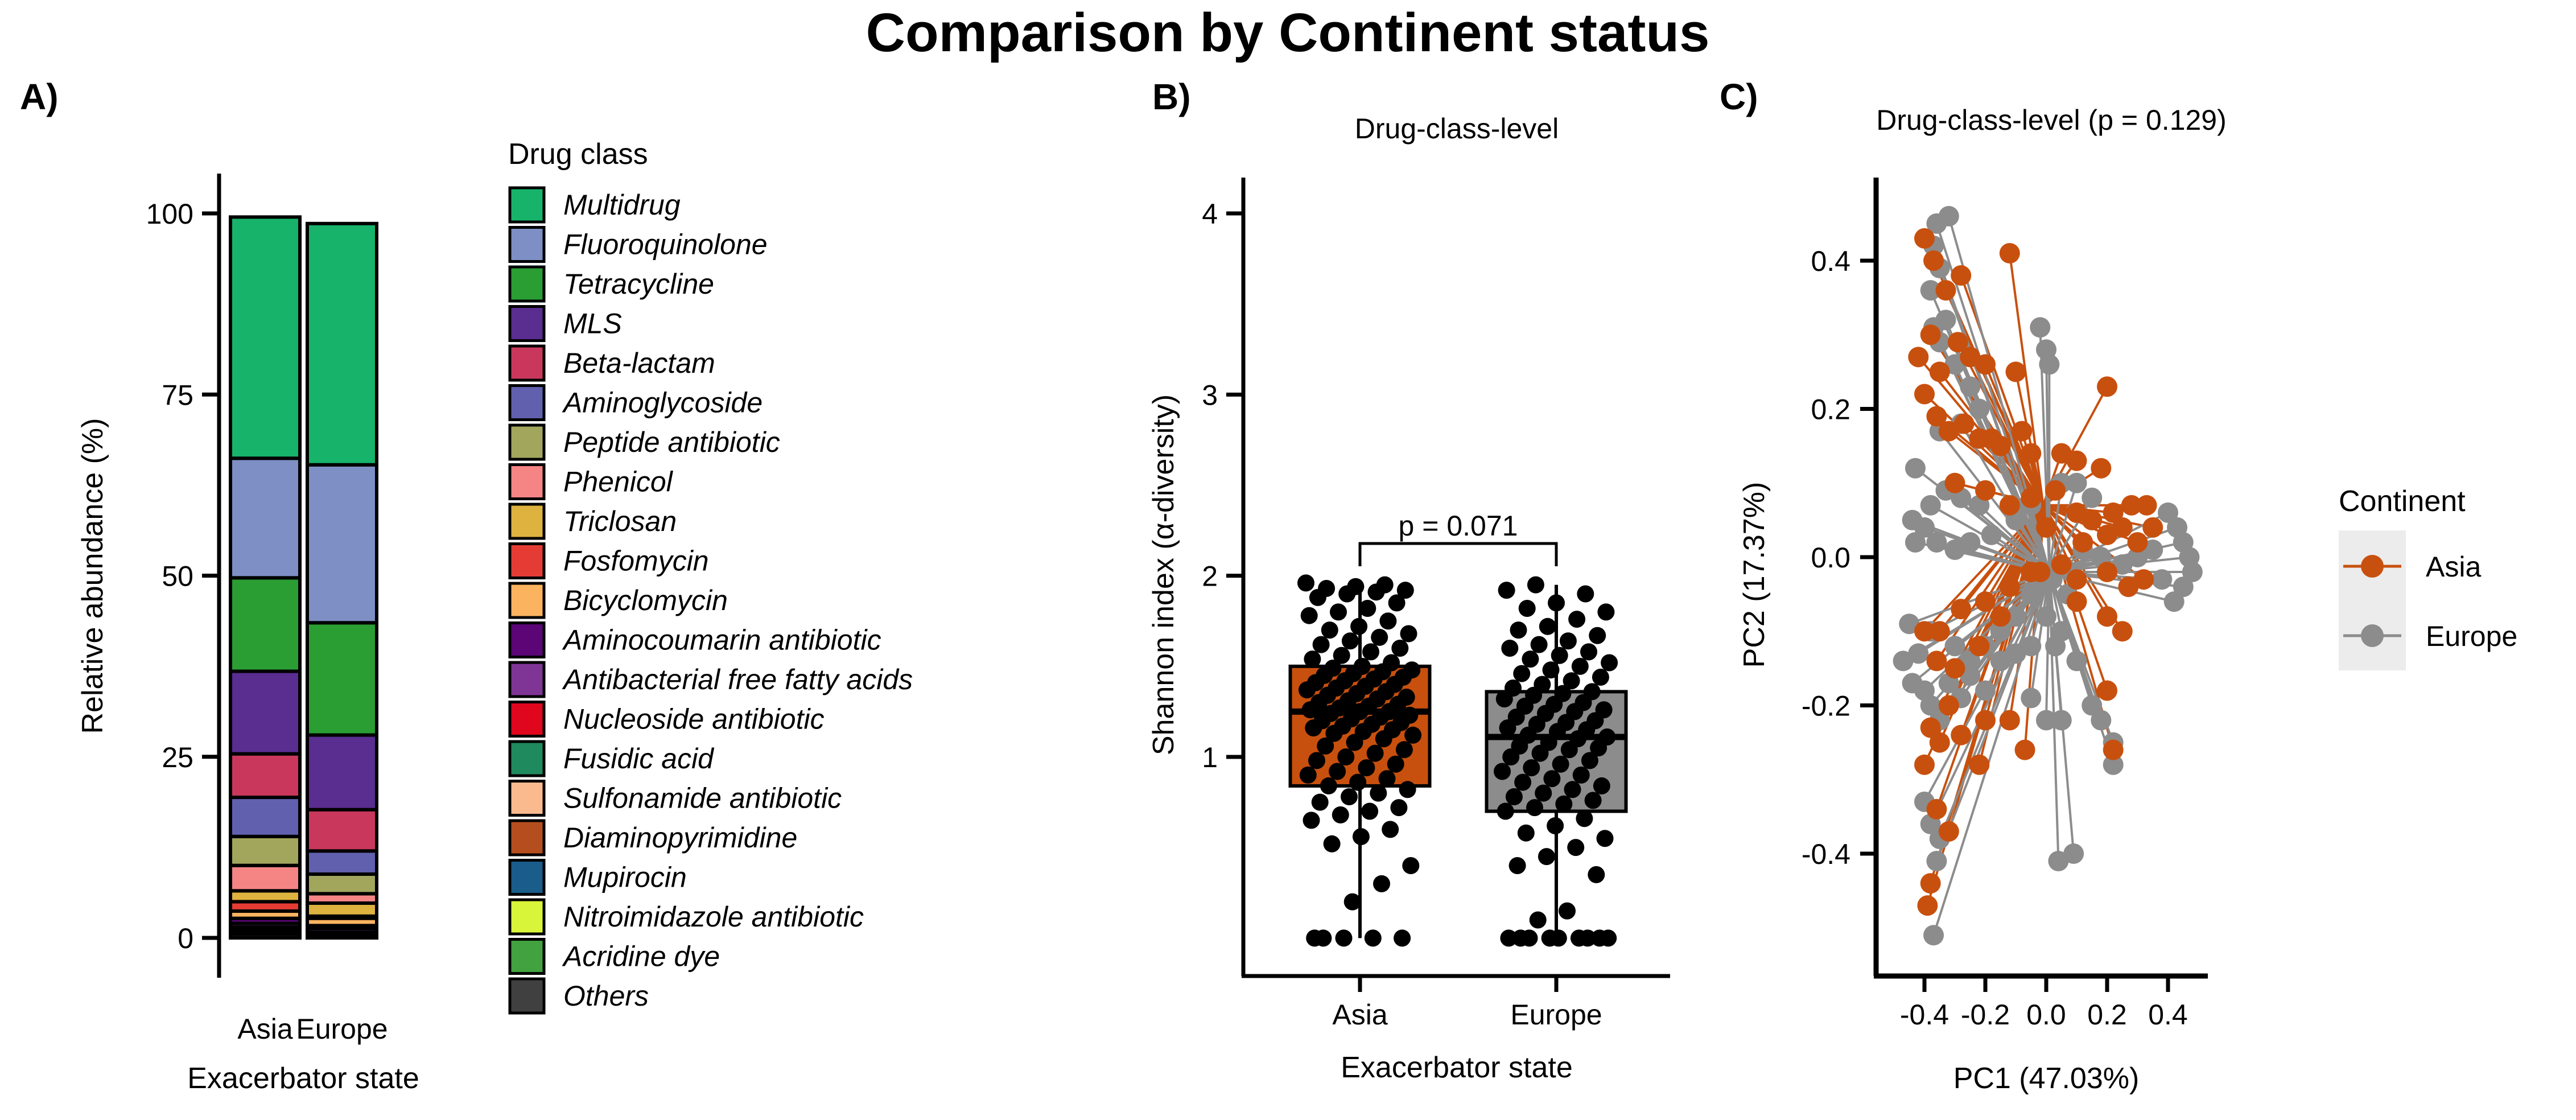  Describe the element at coordinates (342, 862) in the screenshot. I see `panel-a-bar-segment-aminoglycoside` at that location.